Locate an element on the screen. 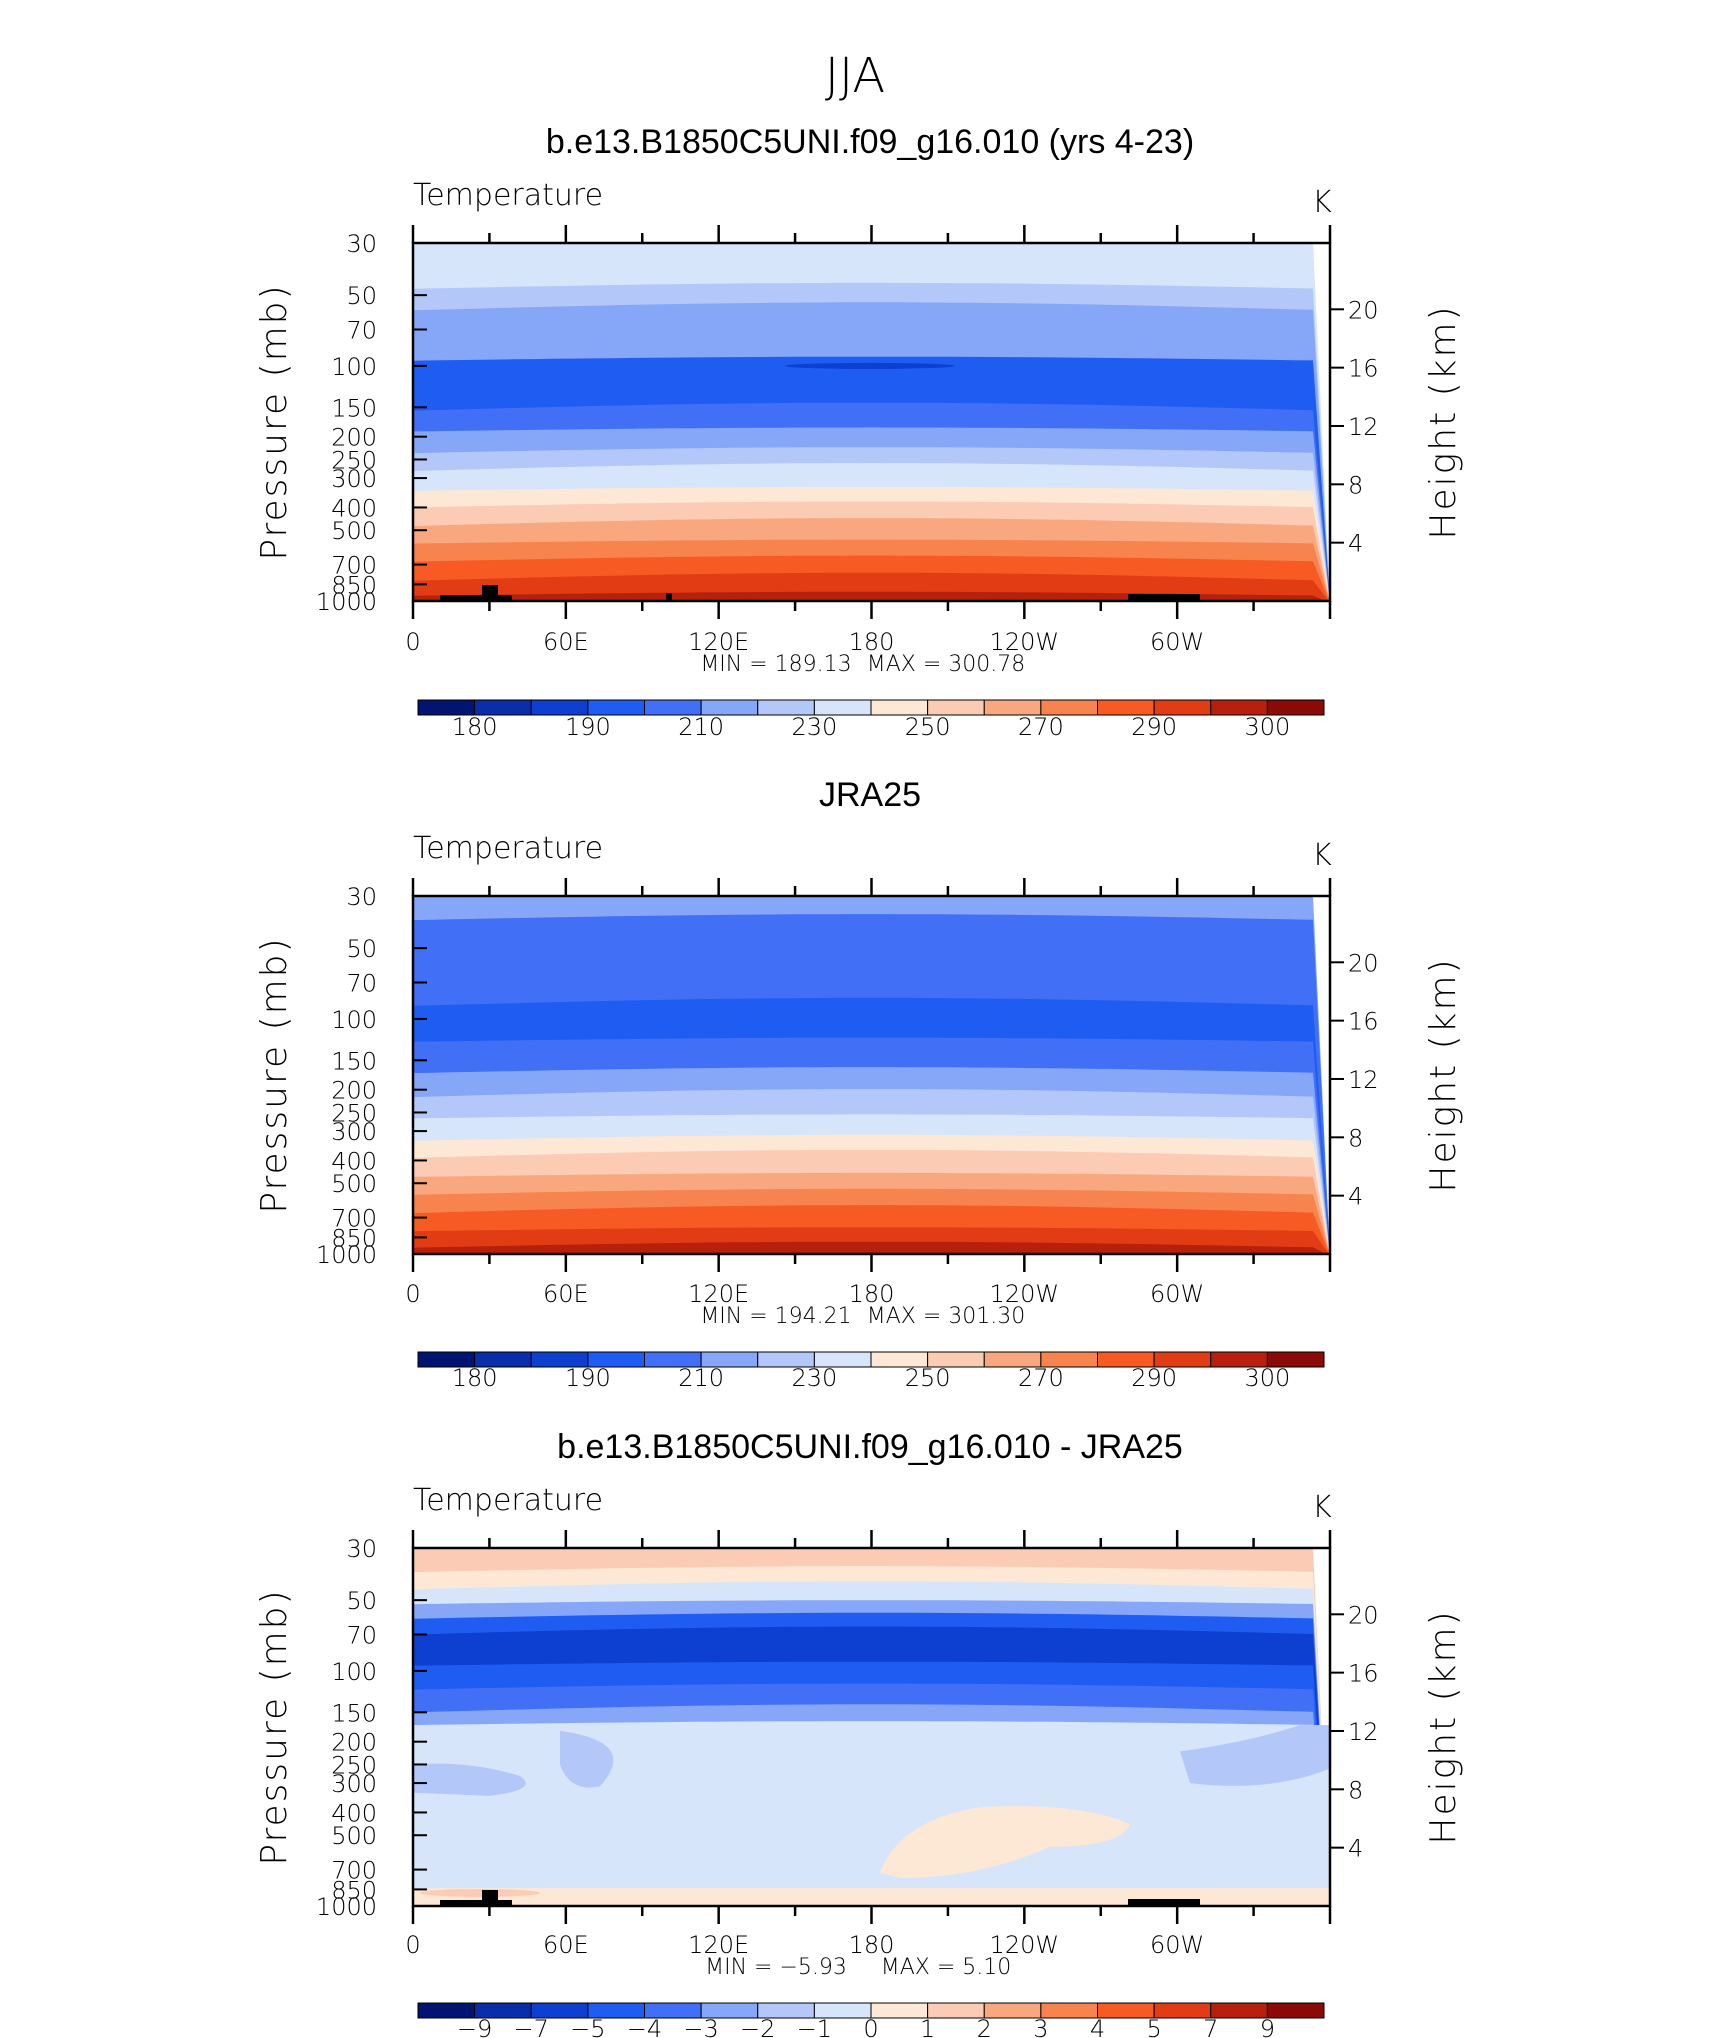 This screenshot has width=1710, height=2038. colorbar-label: 3 is located at coordinates (1040, 2026).